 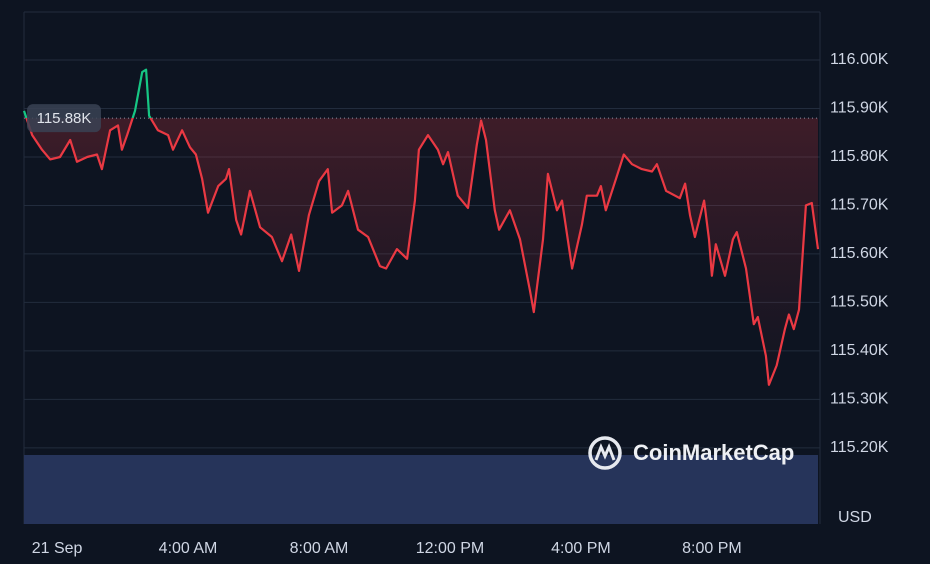 I want to click on baseline-label-box, so click(x=64, y=118).